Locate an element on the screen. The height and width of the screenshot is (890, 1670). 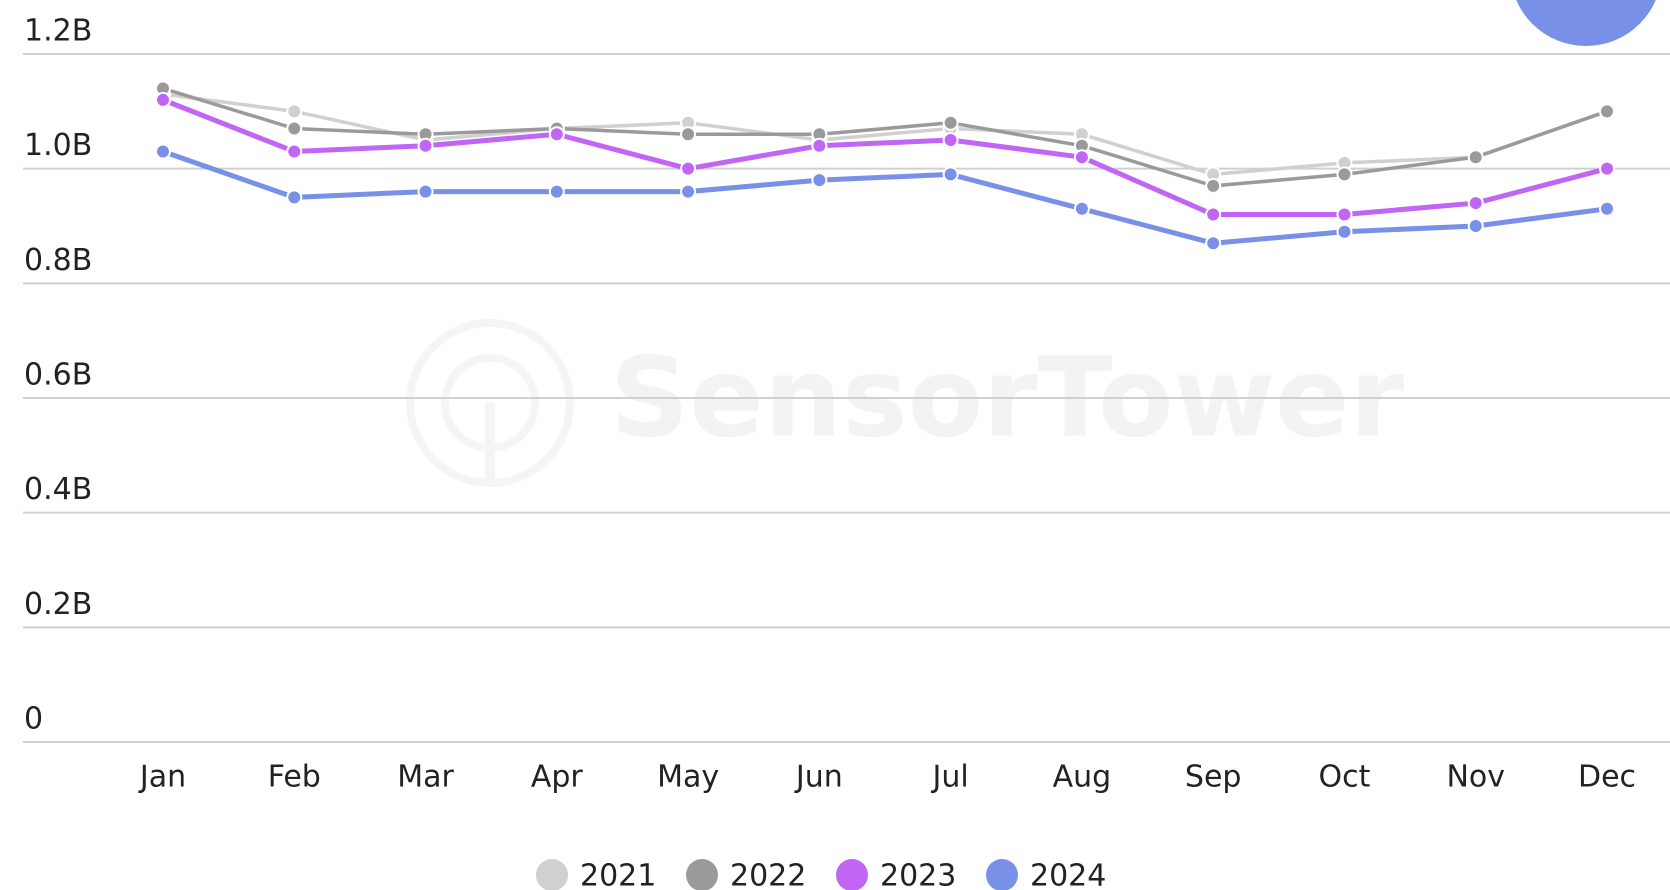
legend-label: 2021 is located at coordinates (618, 874).